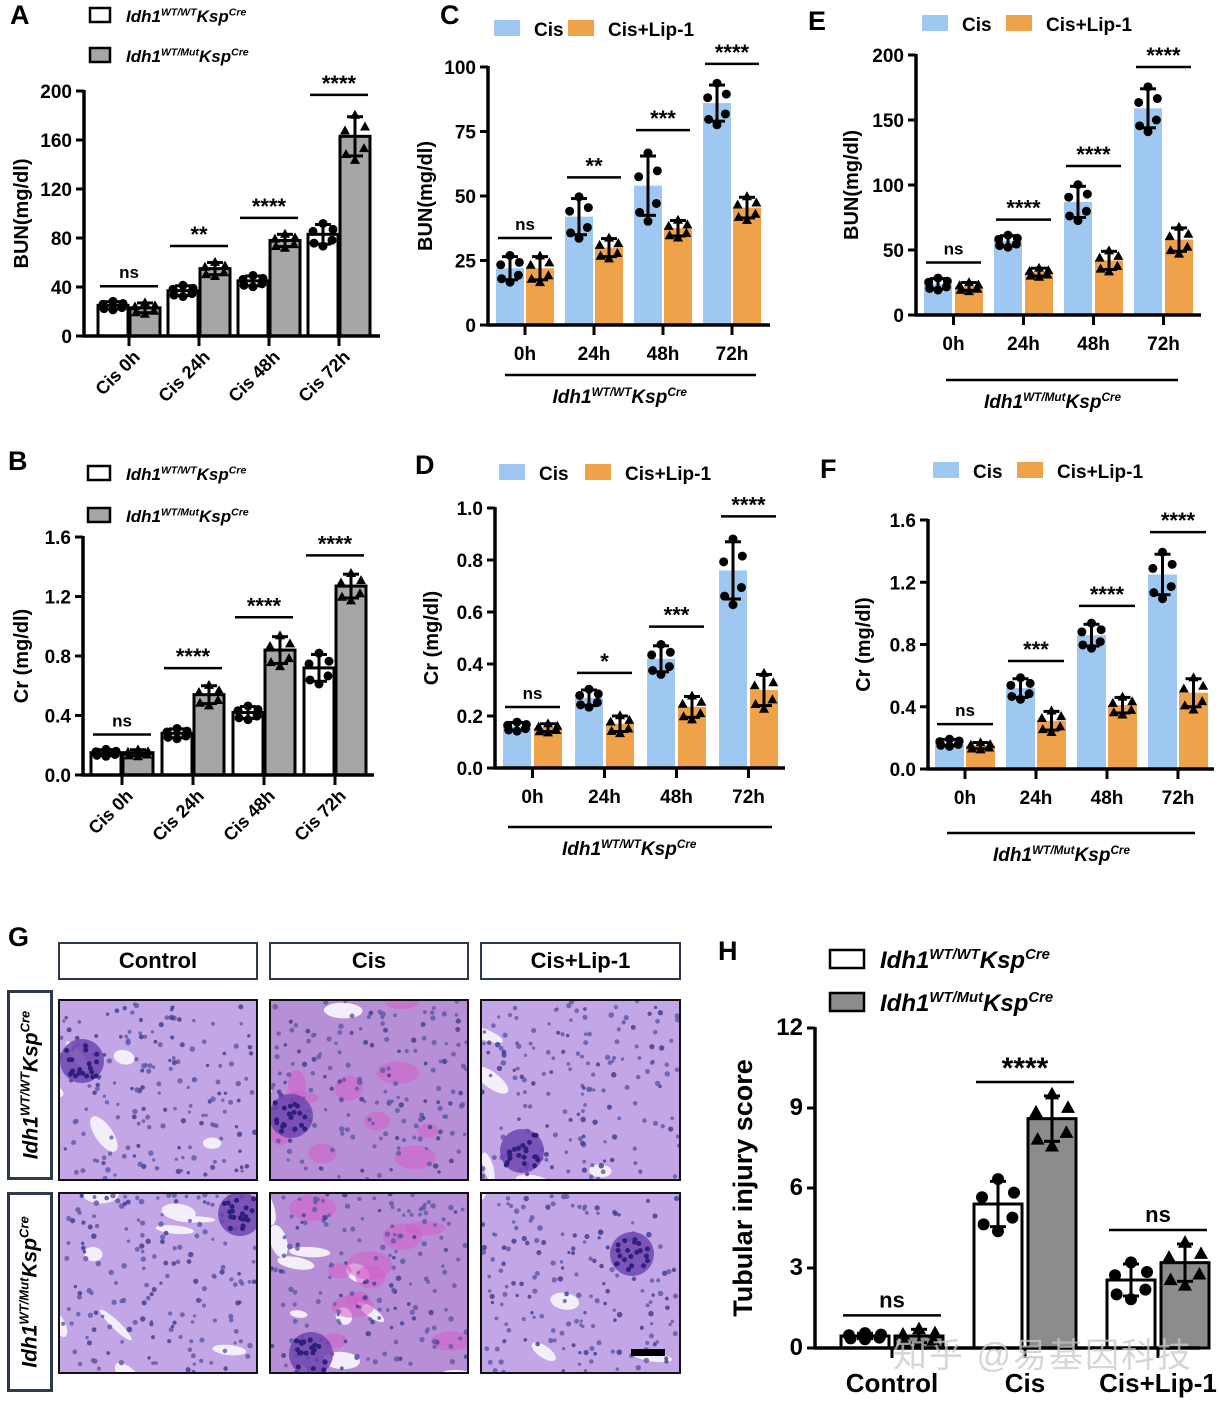  What do you see at coordinates (269, 206) in the screenshot?
I see `significance-label: ****` at bounding box center [269, 206].